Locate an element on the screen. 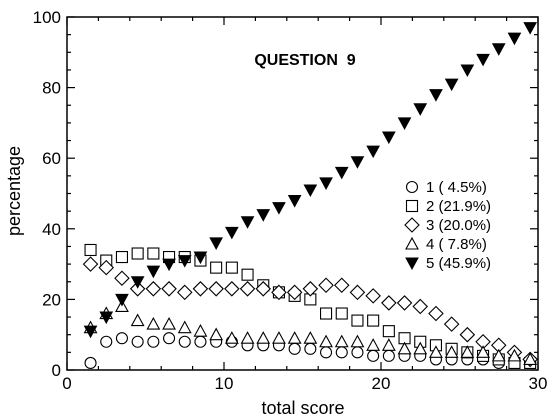 Image resolution: width=550 pixels, height=419 pixels. legend-entry: 3 (20.0%) is located at coordinates (447, 225).